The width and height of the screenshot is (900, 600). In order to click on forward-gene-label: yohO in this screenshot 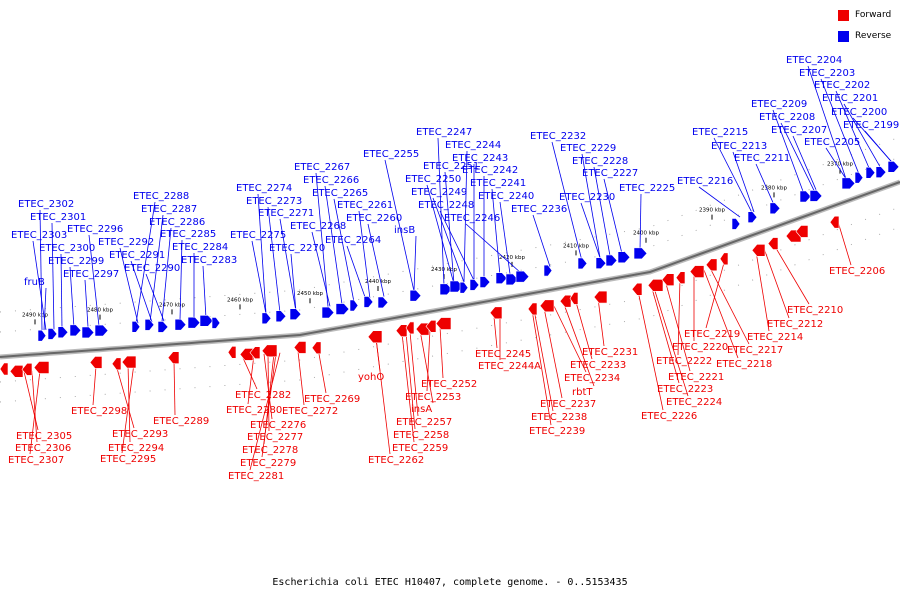, I will do `click(371, 377)`.